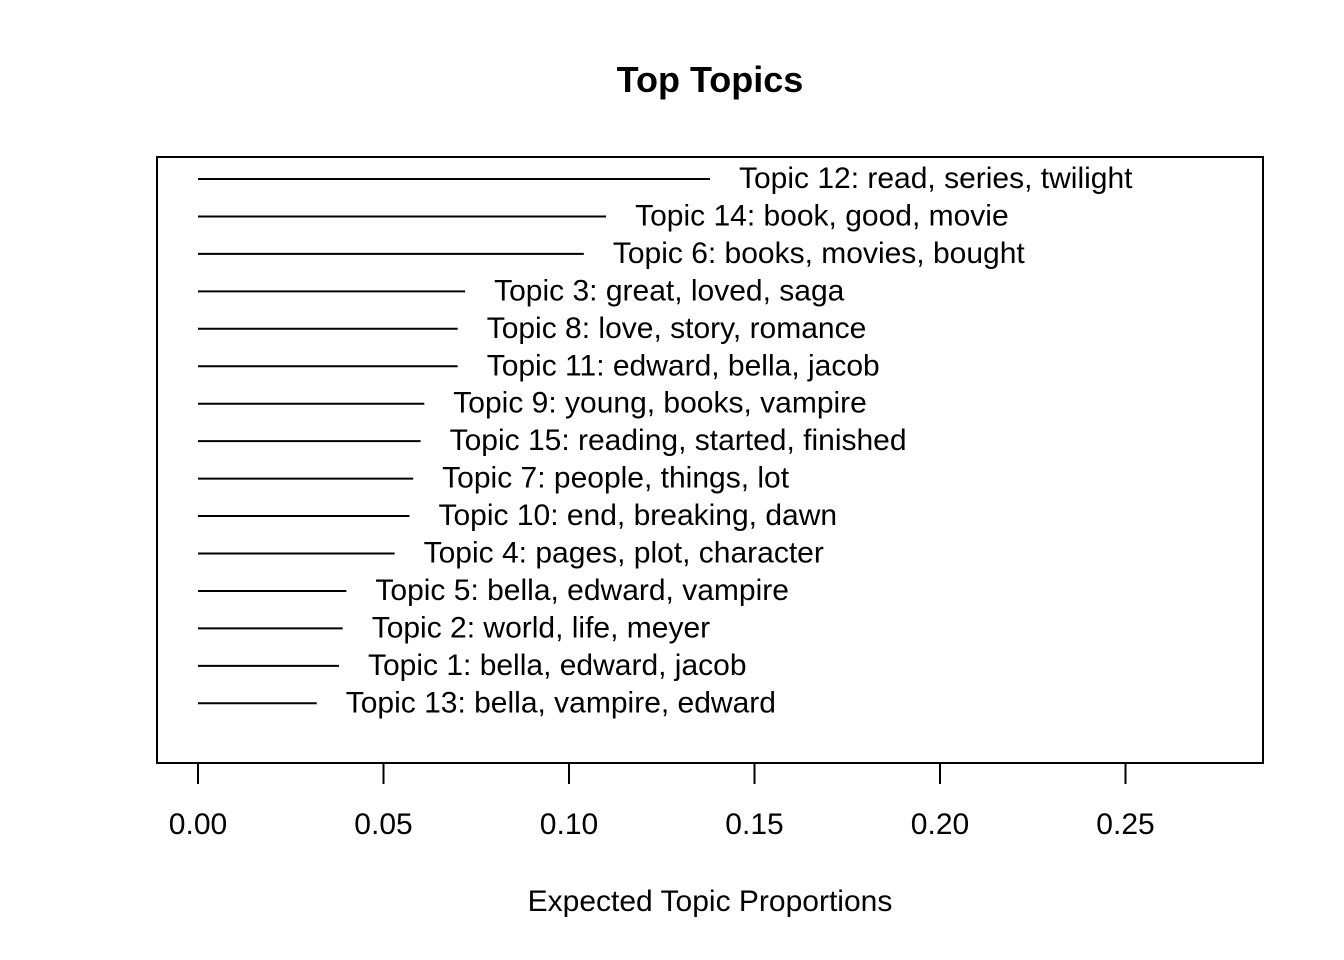  What do you see at coordinates (669, 290) in the screenshot?
I see `bar-label: Topic 3: great, loved, saga` at bounding box center [669, 290].